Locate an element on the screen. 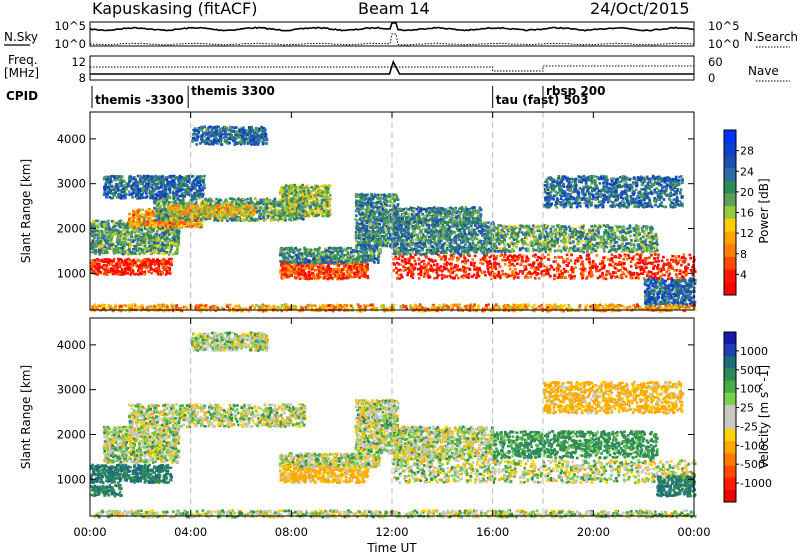  freq-tick-top: 12 is located at coordinates (78, 62).